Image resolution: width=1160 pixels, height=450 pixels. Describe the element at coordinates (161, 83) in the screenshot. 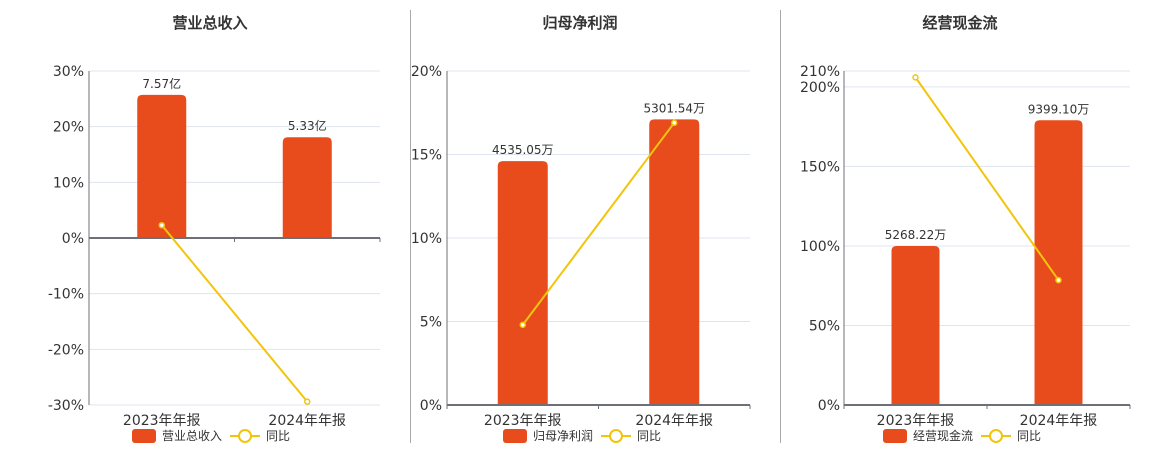

I see `bar-value-label: 7.57亿` at that location.